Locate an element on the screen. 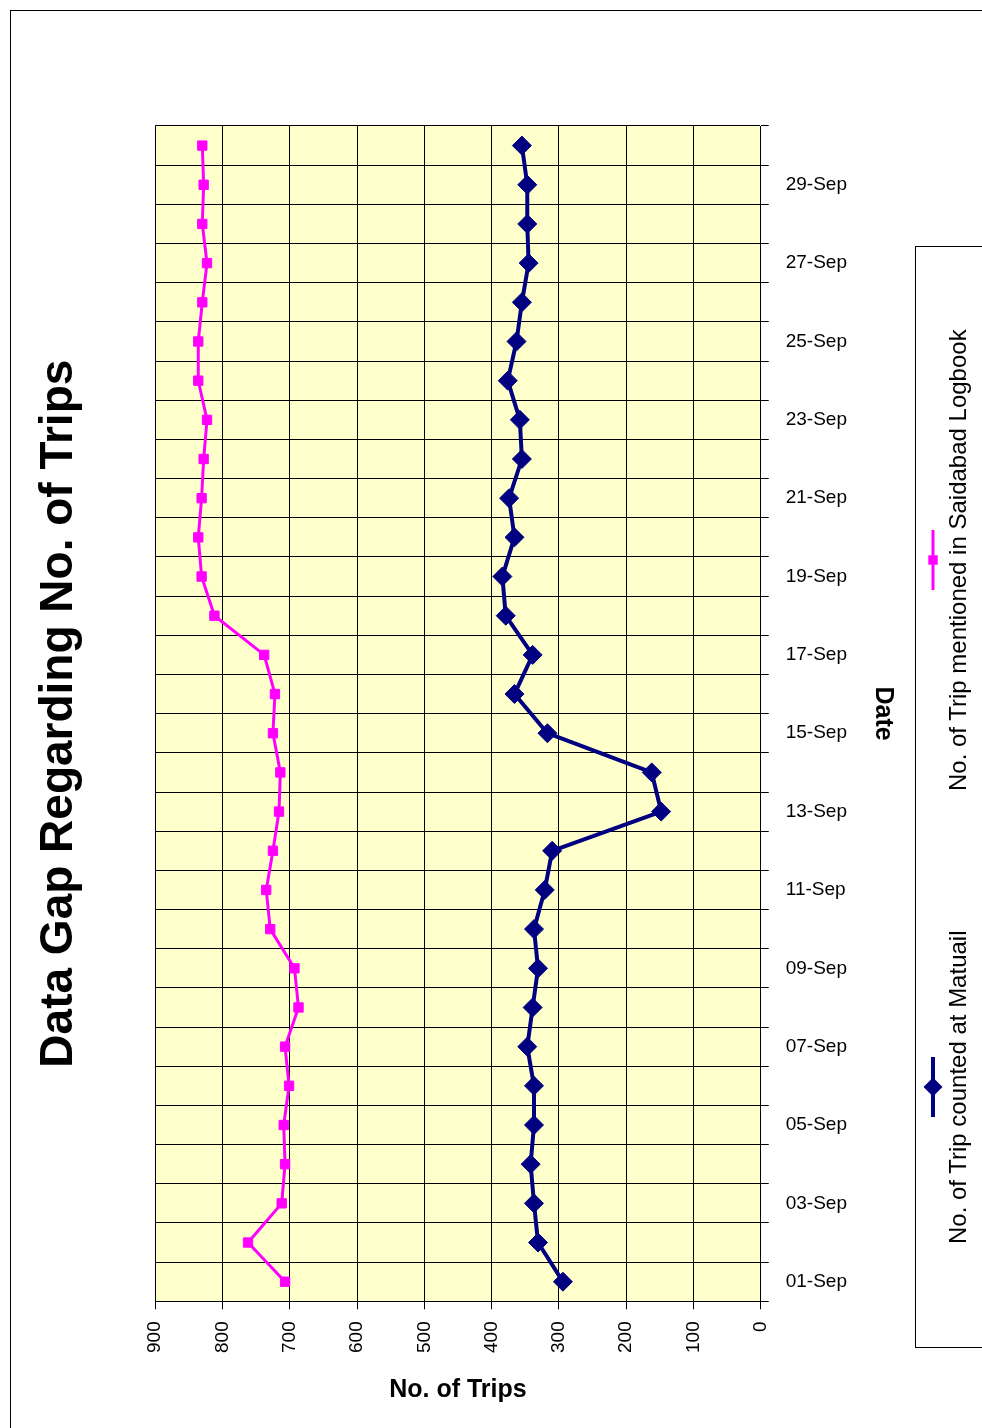 The image size is (982, 1428). text: Data Gap Regarding No. of Trips is located at coordinates (56, 713).